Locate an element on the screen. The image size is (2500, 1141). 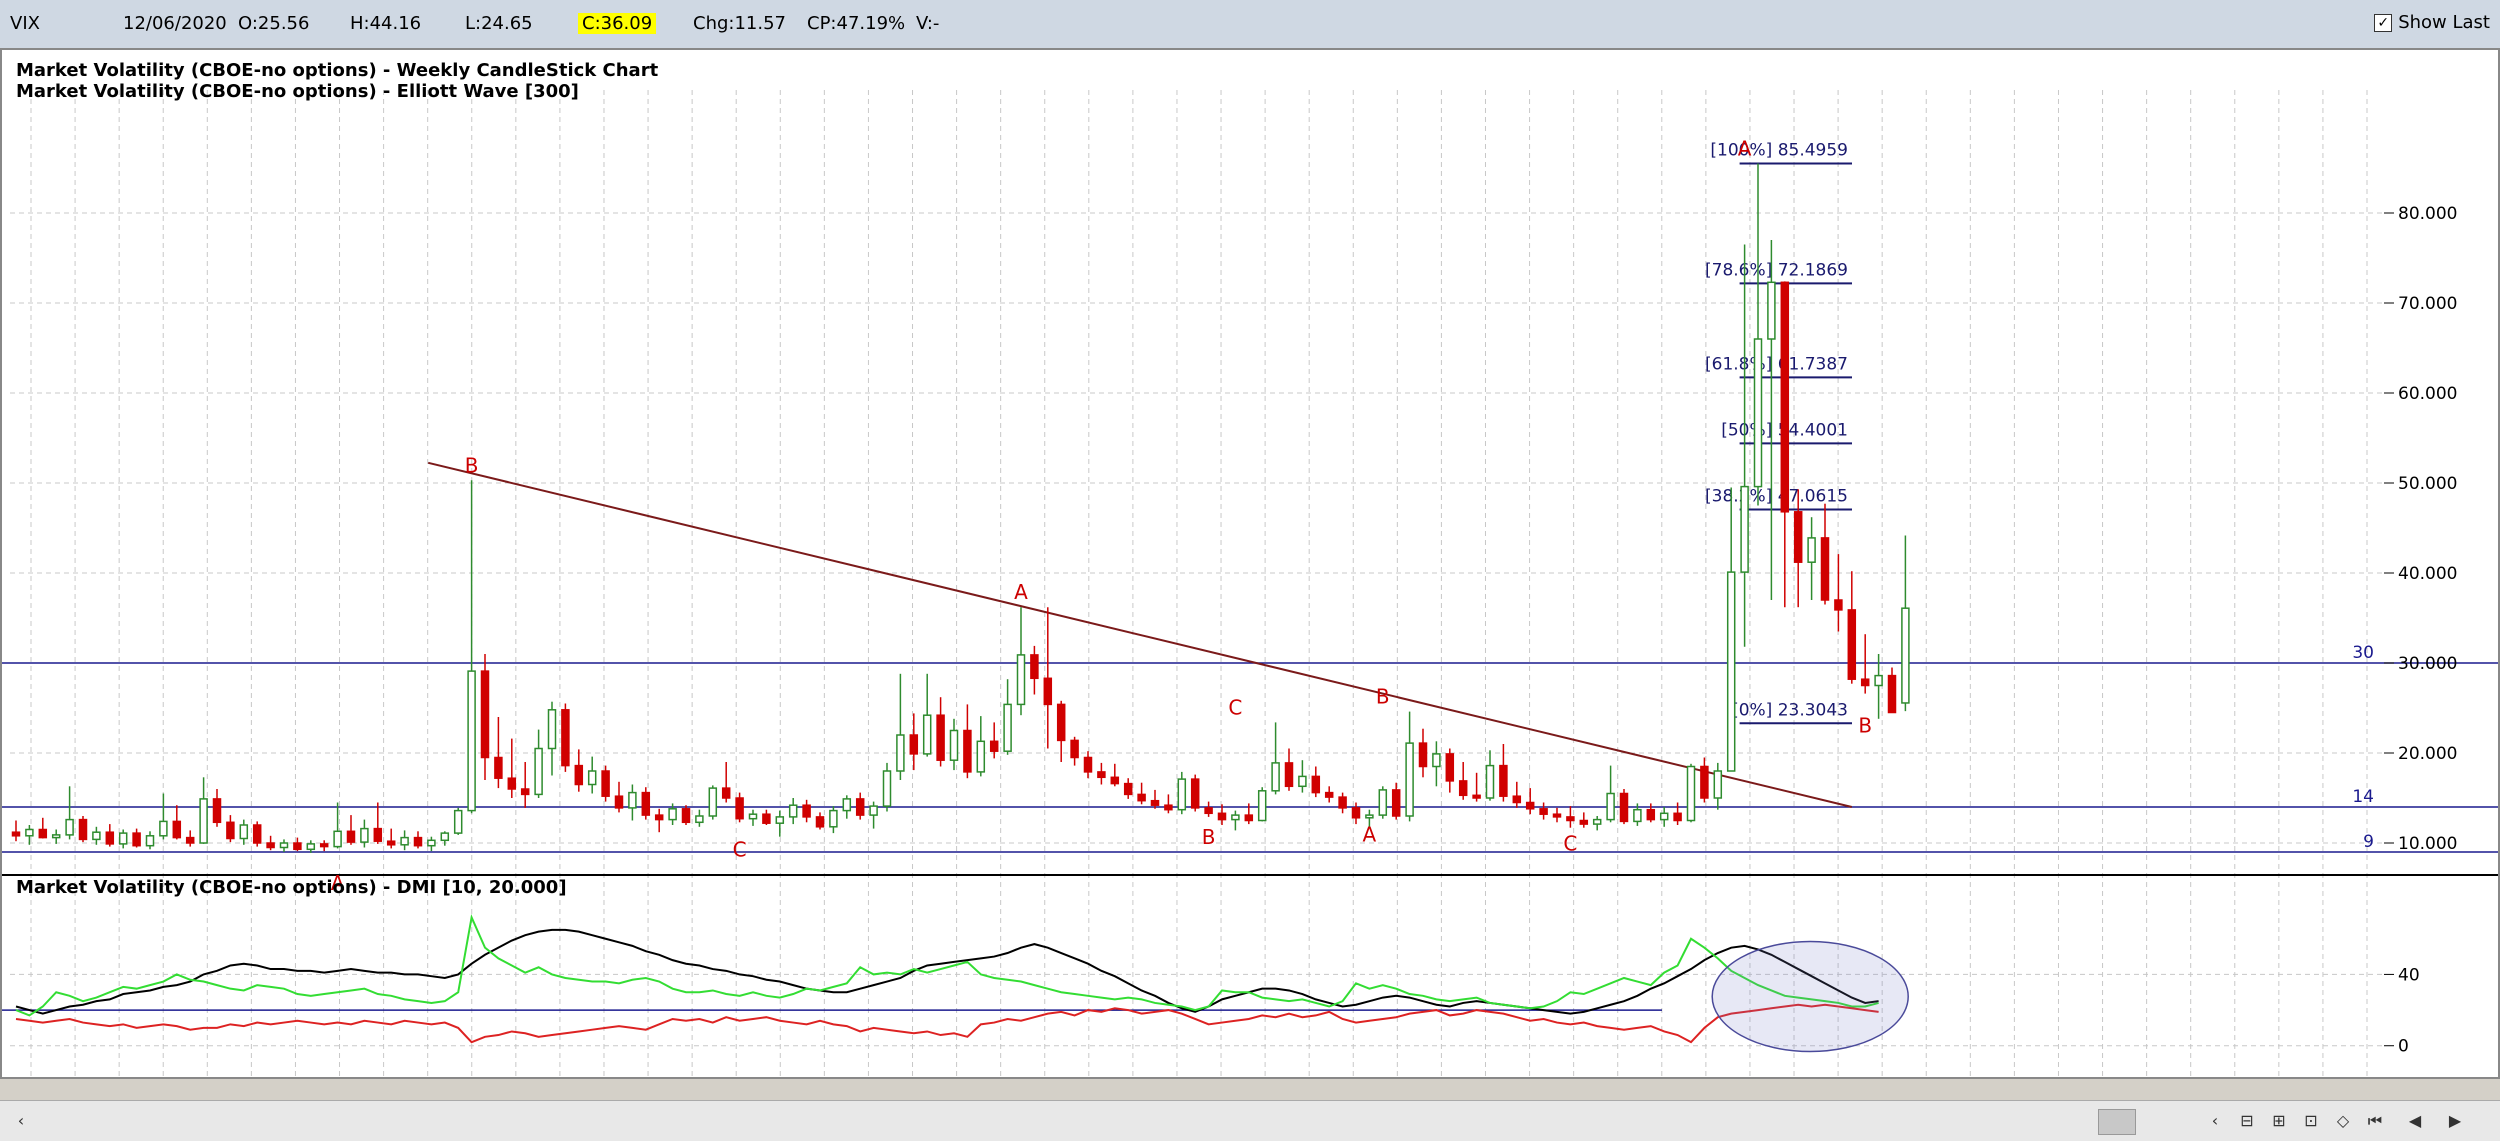
first-icon: ⏮ is located at coordinates (2375, 1120).